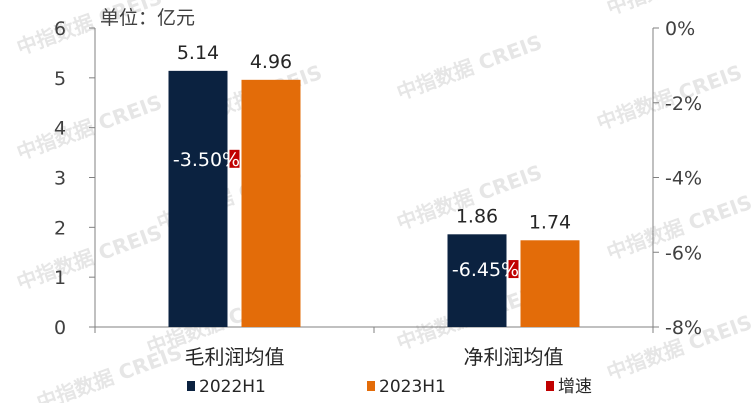 This screenshot has height=407, width=751. I want to click on unit-label: 单位：亿元, so click(147, 18).